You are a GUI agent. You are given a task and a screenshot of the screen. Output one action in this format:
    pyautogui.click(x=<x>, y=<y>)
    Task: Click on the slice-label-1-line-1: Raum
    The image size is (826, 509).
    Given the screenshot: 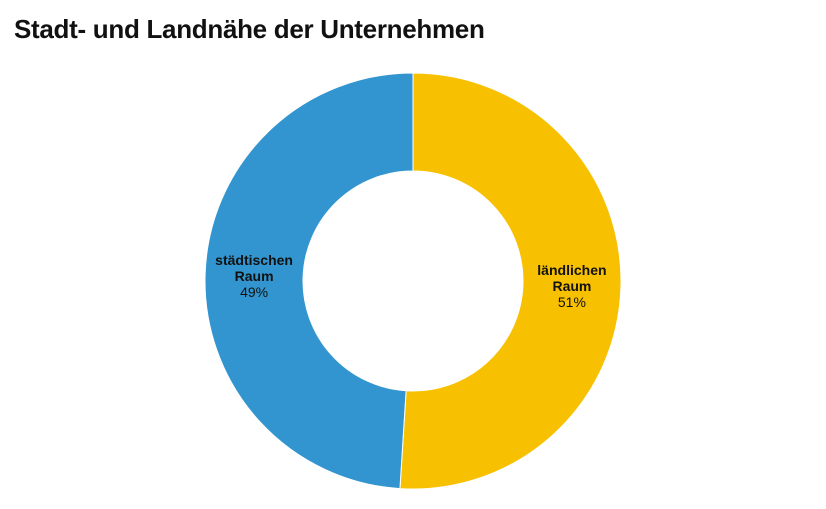 What is the action you would take?
    pyautogui.click(x=254, y=276)
    